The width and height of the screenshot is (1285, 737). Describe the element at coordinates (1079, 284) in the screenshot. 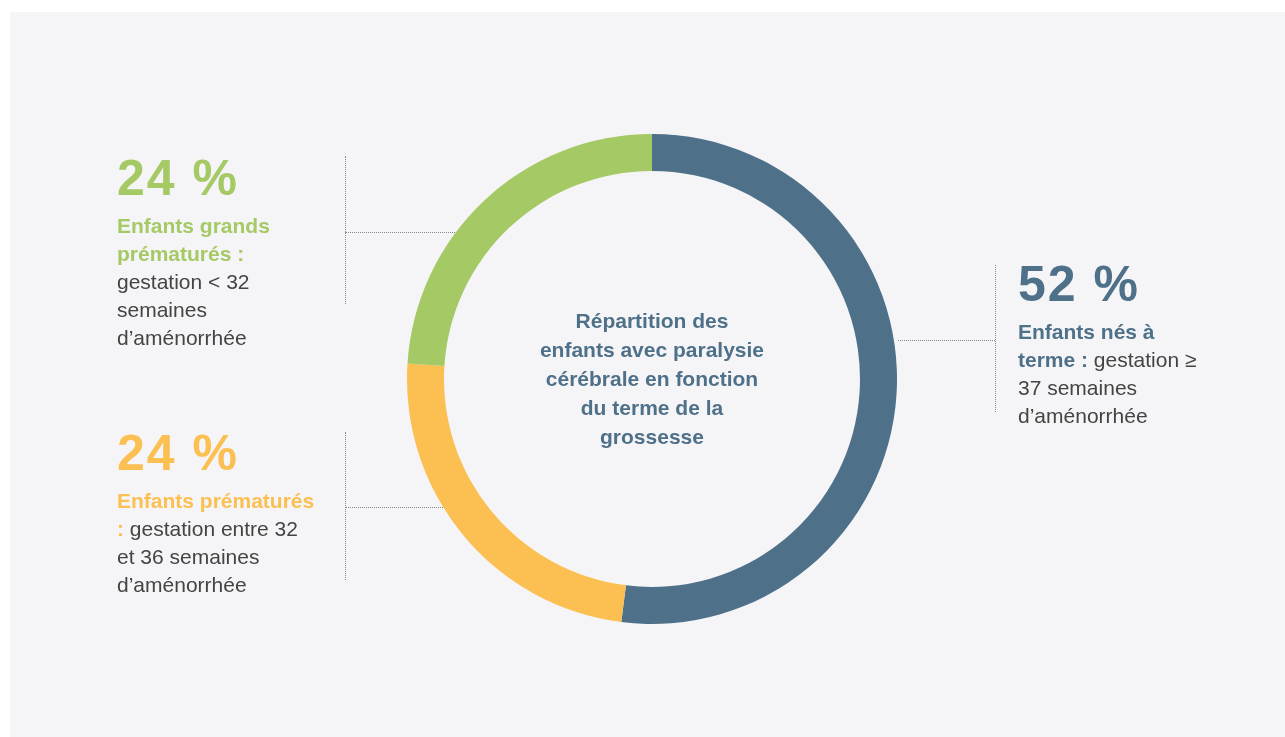

I see `data-label: 52 %` at that location.